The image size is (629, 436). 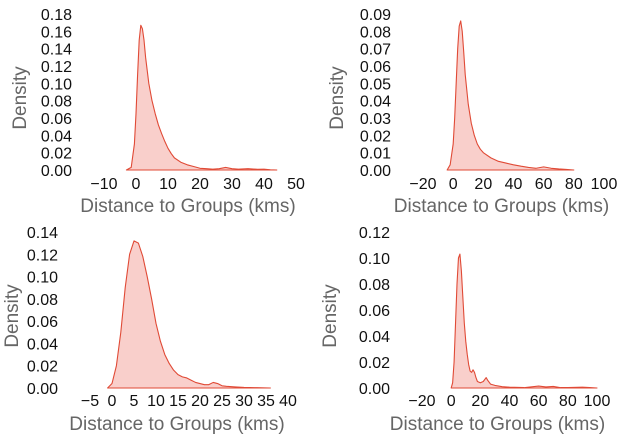 What do you see at coordinates (103, 184) in the screenshot?
I see `panel-1-xtick-label: −10` at bounding box center [103, 184].